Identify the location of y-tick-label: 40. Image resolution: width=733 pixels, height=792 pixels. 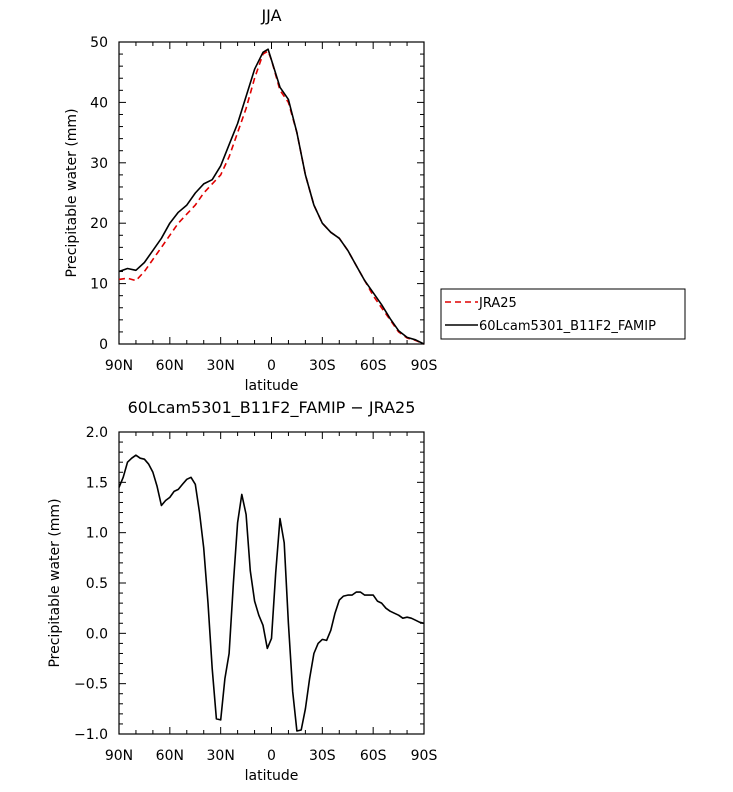
(99, 103).